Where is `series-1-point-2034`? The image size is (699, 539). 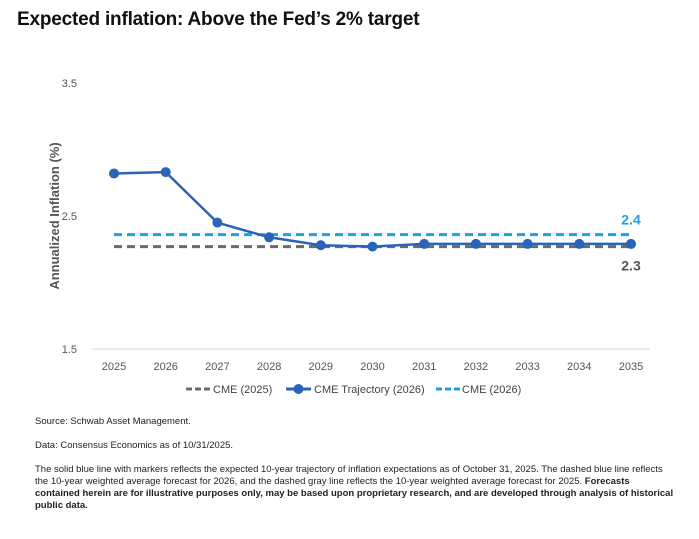
series-1-point-2034 is located at coordinates (579, 243).